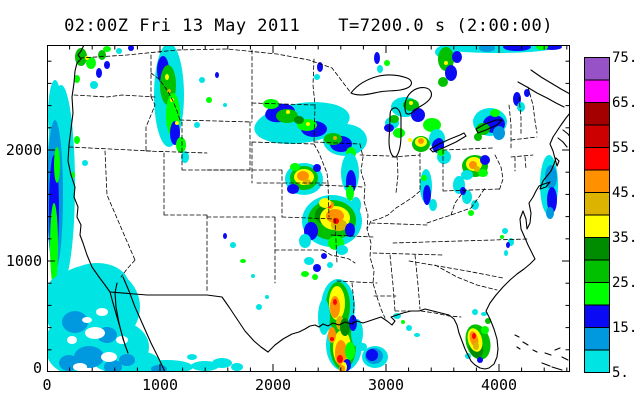 The image size is (640, 400). I want to click on colorbar-tick-label: 65., so click(625, 103).